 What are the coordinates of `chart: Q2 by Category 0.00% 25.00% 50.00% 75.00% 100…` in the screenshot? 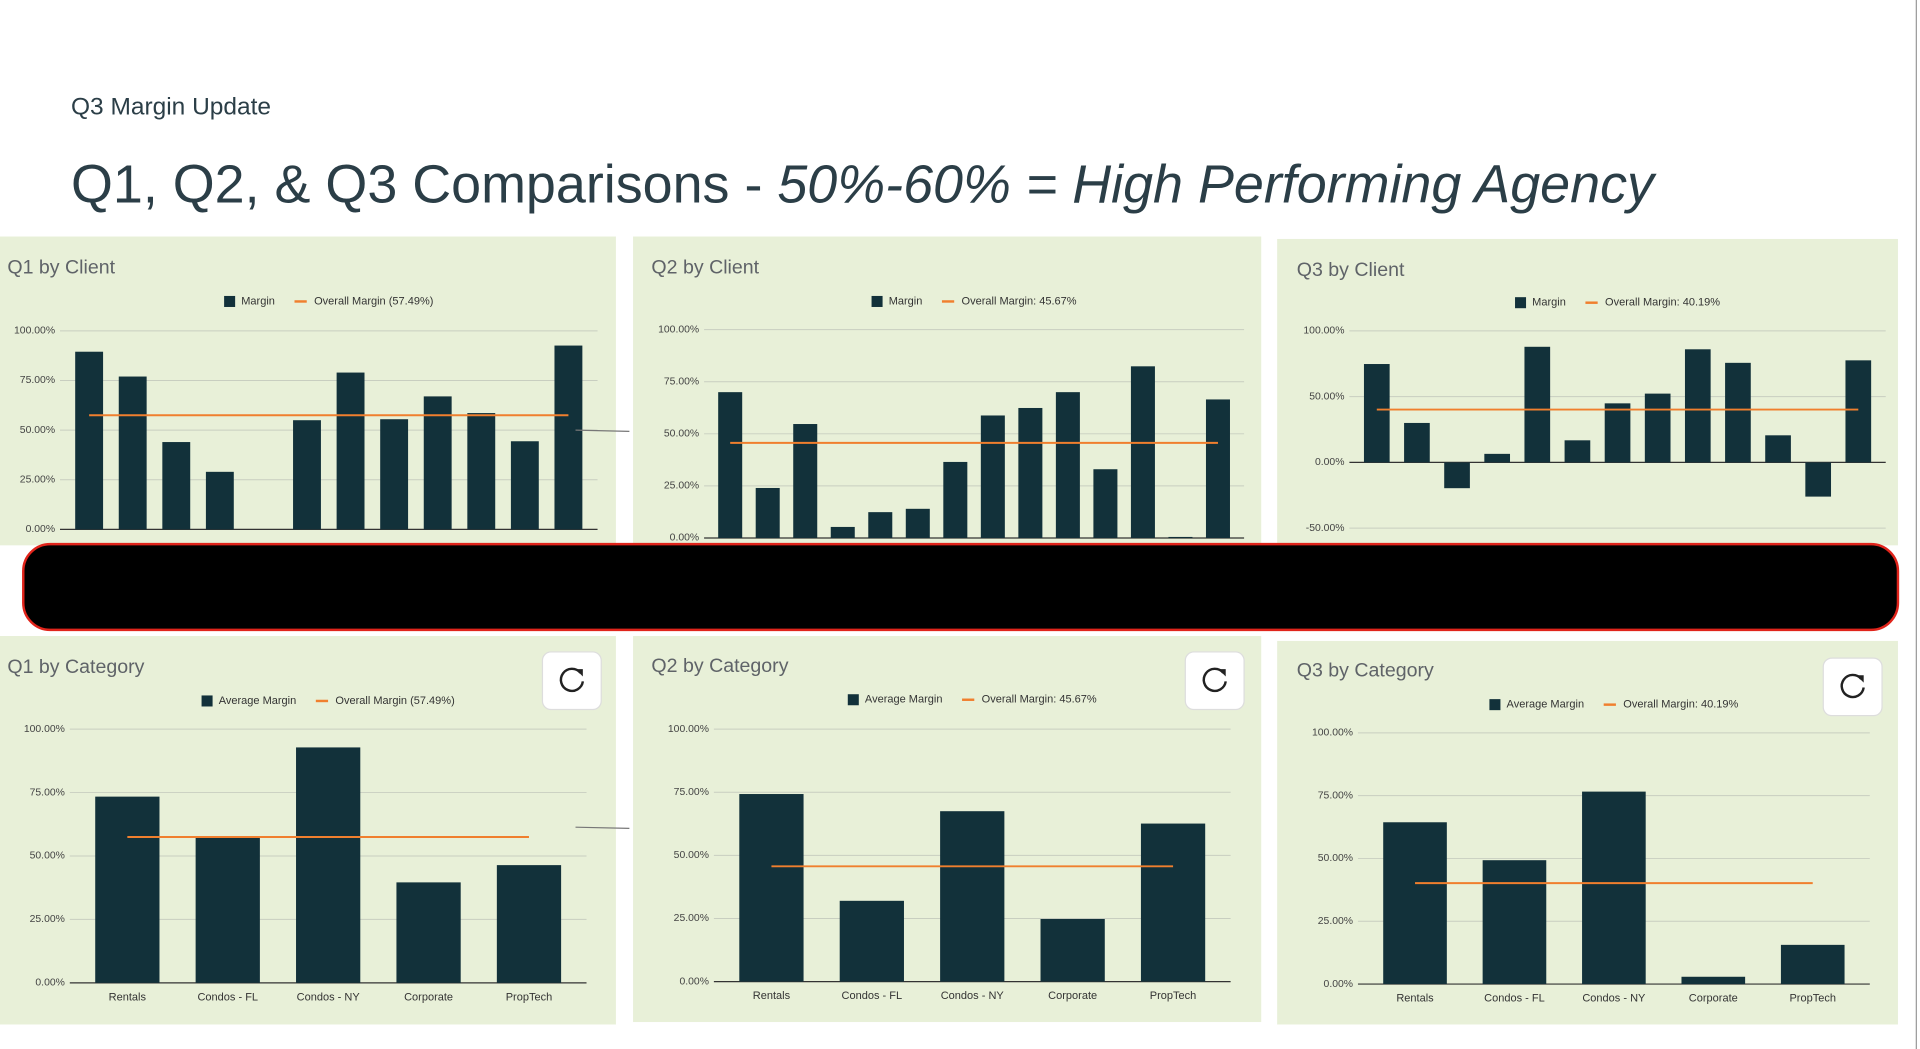 It's located at (947, 829).